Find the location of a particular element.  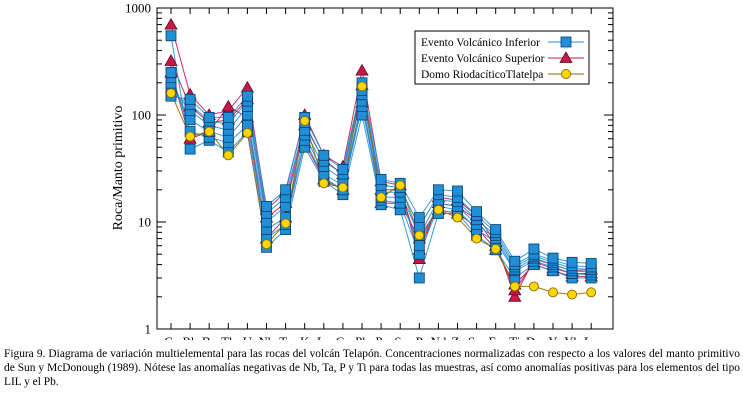

legend-label-superior: Evento Volcánico Superior is located at coordinates (483, 59).